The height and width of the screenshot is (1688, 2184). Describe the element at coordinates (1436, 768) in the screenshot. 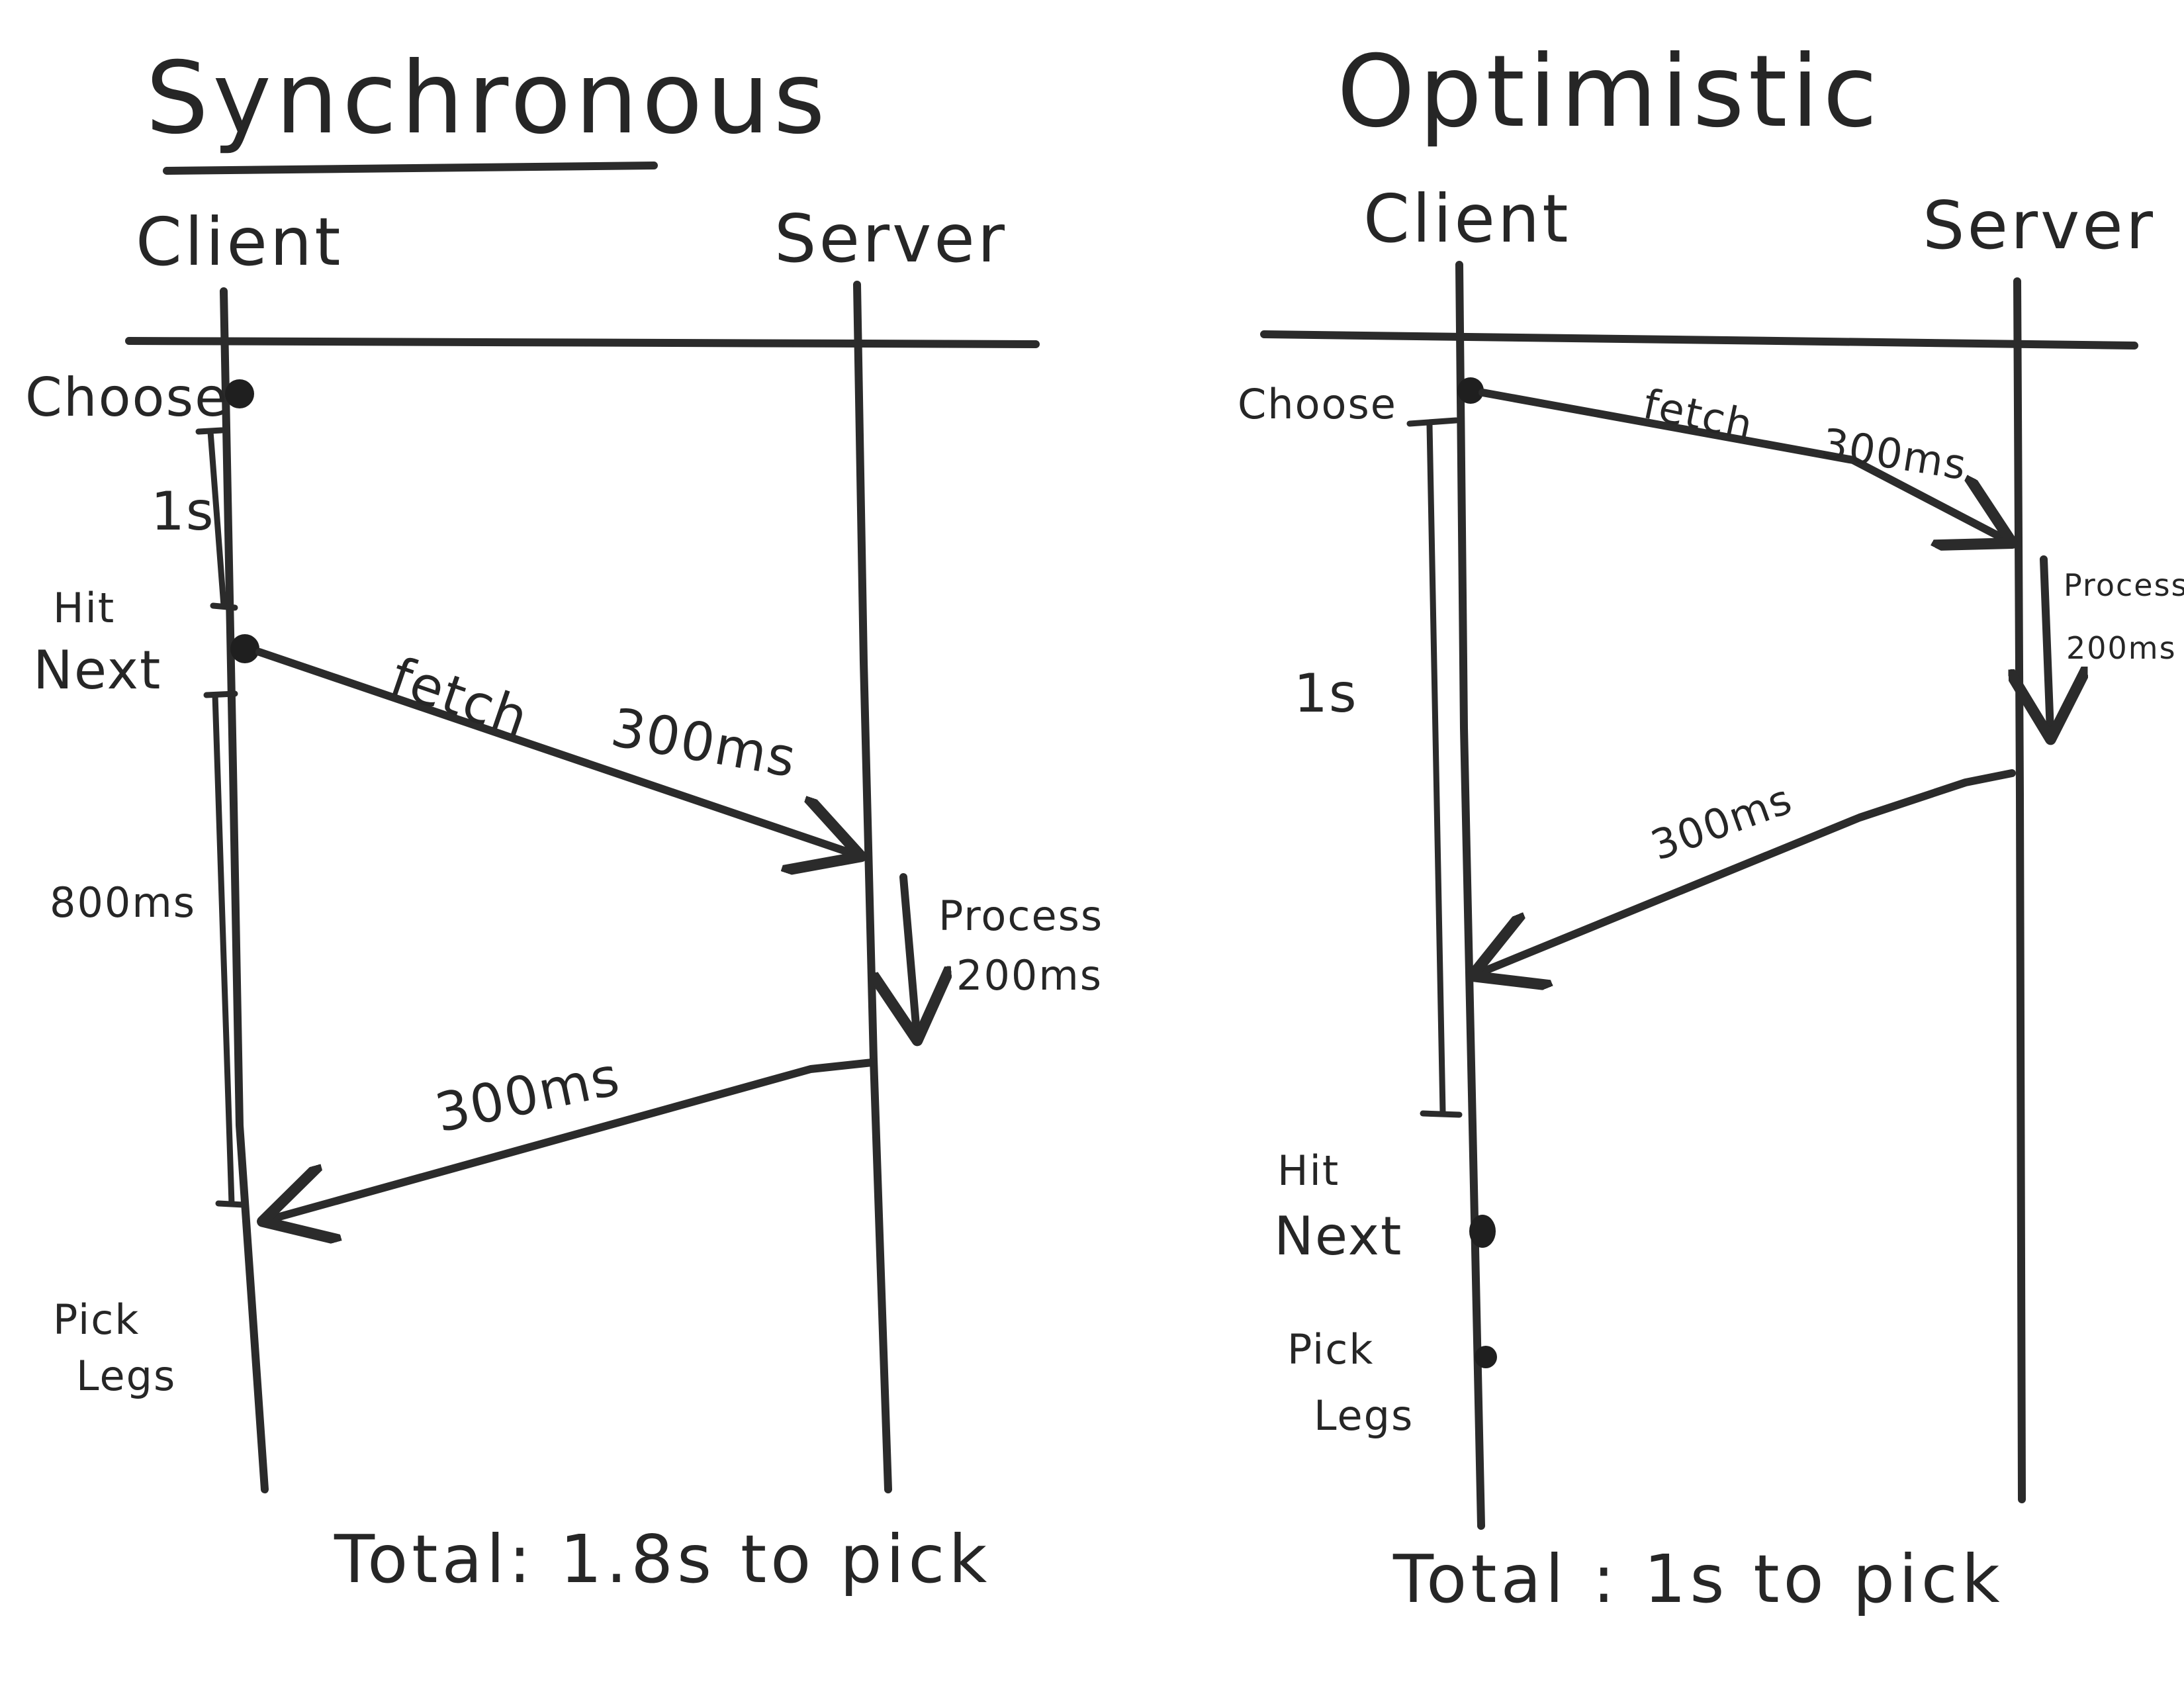

I see `opt-1s-bracket-bar` at that location.